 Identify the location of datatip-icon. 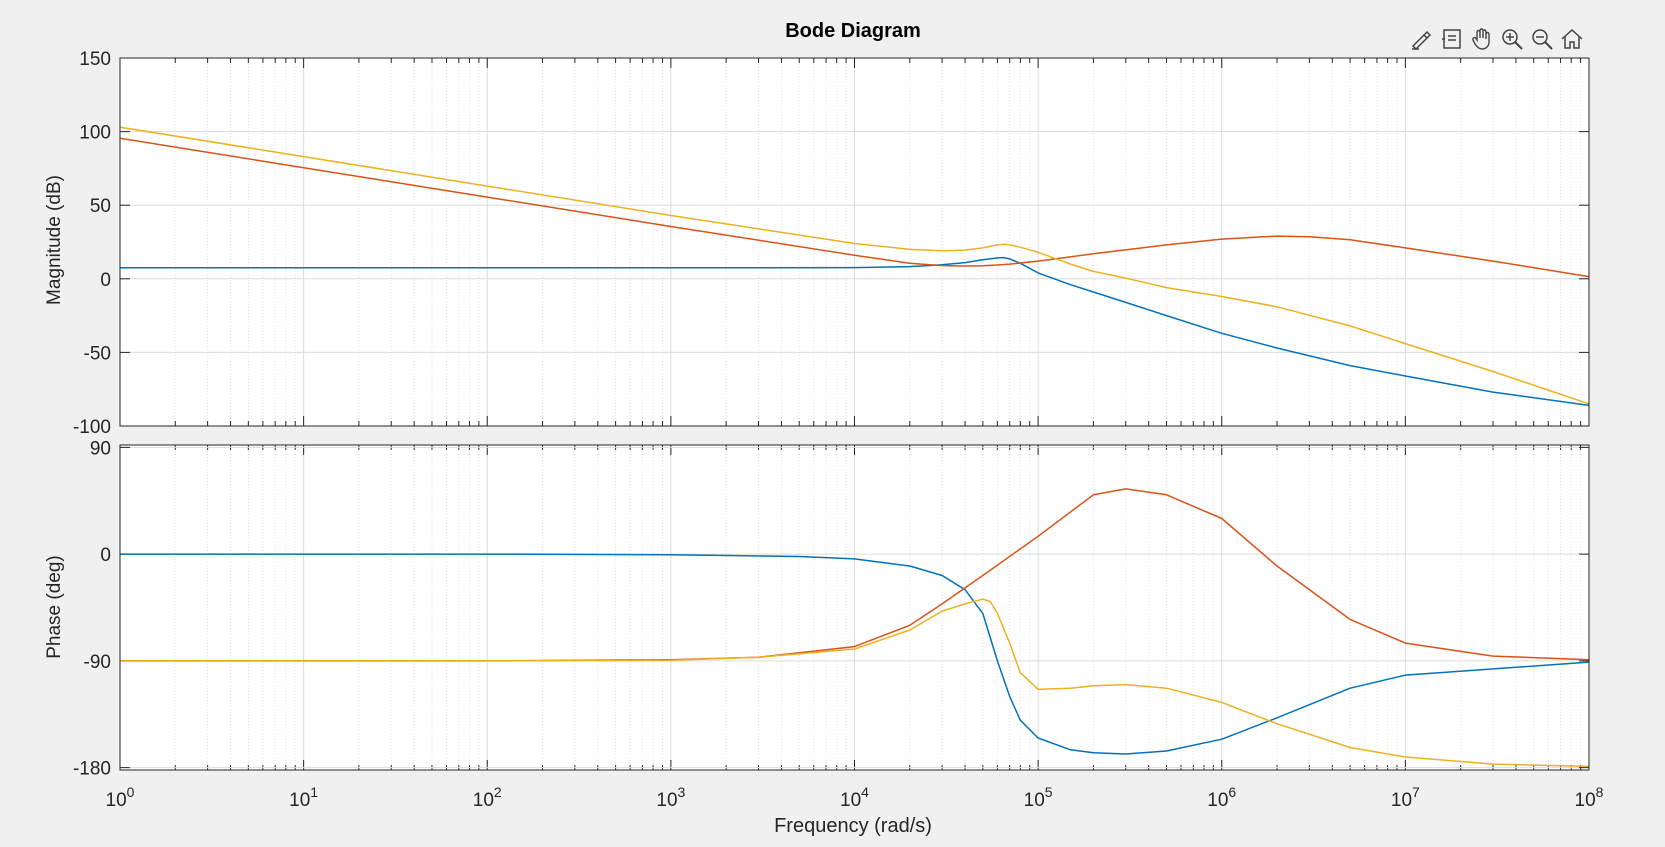
(1451, 39).